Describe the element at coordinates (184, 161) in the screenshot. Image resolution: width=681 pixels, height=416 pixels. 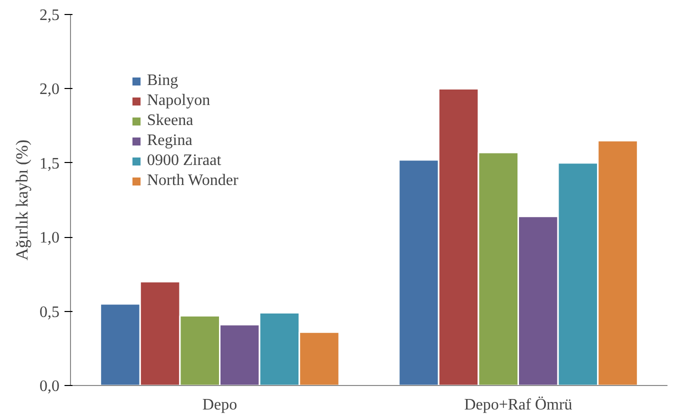
I see `legend-label: 0900 Ziraat` at that location.